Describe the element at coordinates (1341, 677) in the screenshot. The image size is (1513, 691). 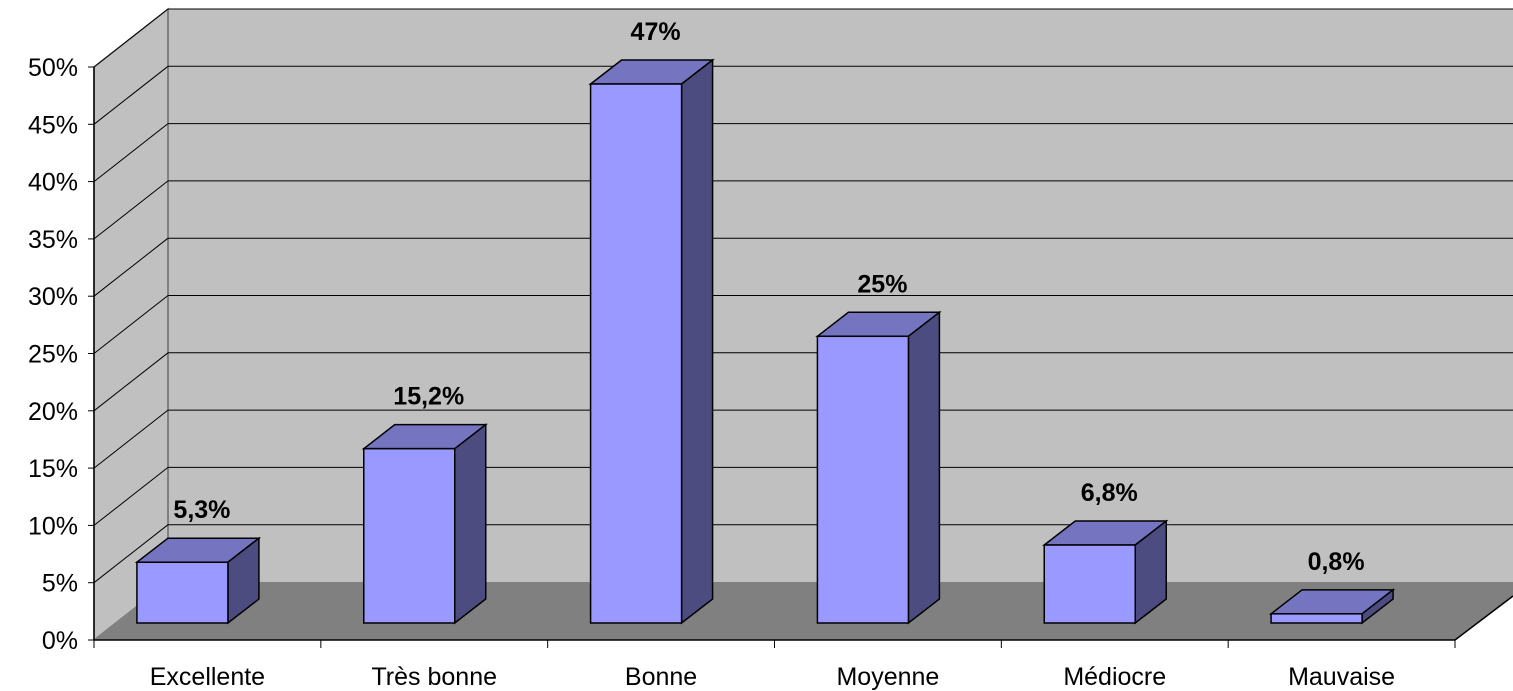
I see `x-tick-label: Mauvaise` at that location.